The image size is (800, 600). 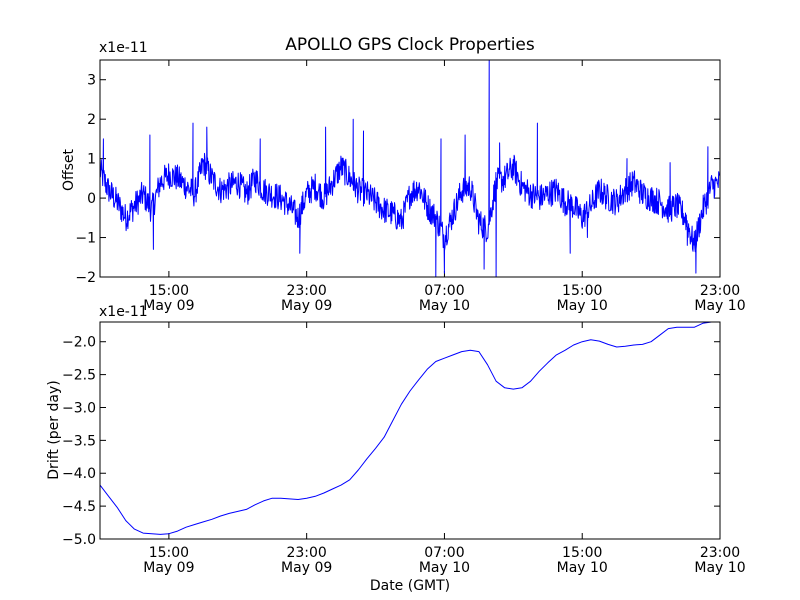 I want to click on chart-title: APOLLO GPS Clock Properties, so click(x=410, y=45).